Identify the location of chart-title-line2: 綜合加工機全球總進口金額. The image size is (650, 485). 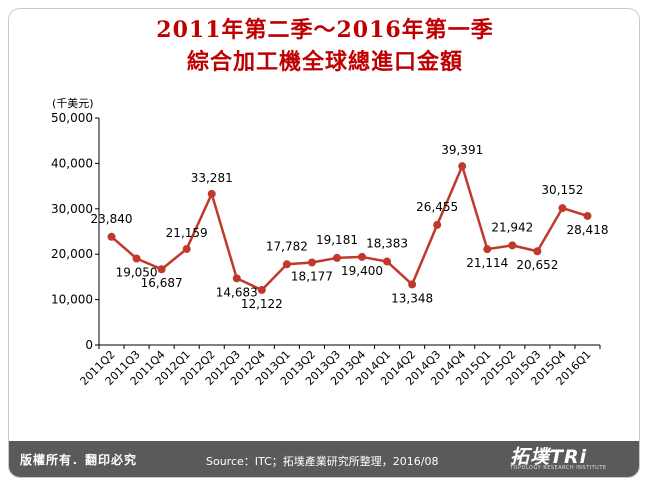
(324, 62).